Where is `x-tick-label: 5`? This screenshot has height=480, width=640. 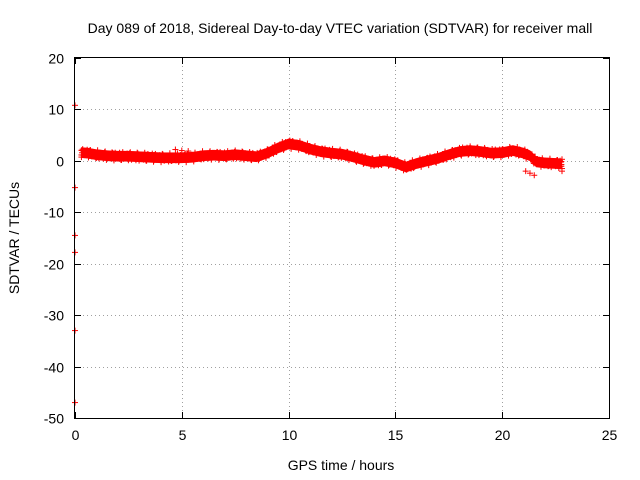 x-tick-label: 5 is located at coordinates (183, 435).